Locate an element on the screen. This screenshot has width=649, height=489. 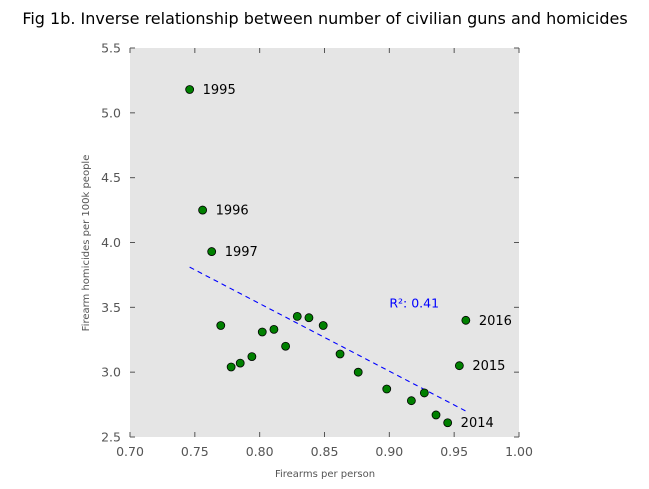
x-tick-label: 0.95 is located at coordinates (454, 451).